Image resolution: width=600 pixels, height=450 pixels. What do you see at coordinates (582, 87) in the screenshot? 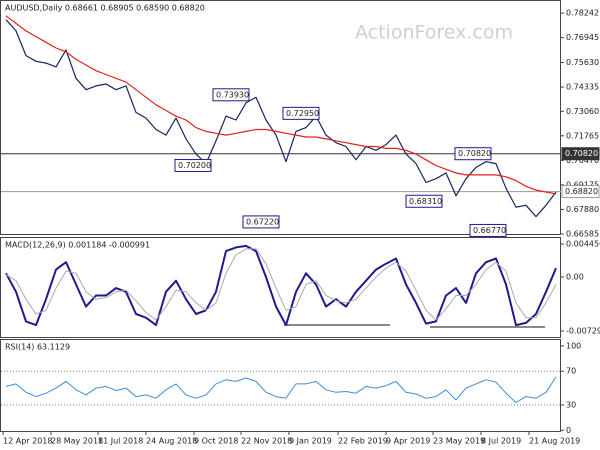
I see `y-tick-label: 0.74335` at bounding box center [582, 87].